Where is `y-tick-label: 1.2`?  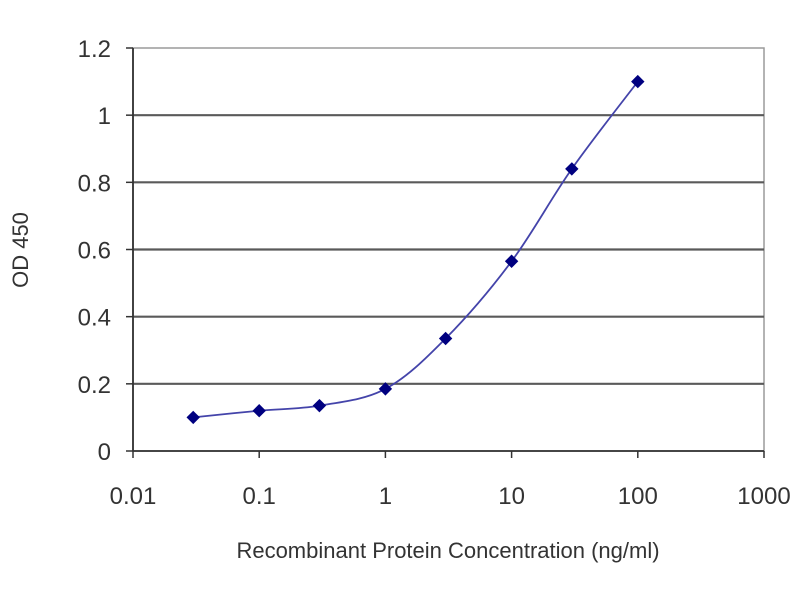
y-tick-label: 1.2 is located at coordinates (94, 49).